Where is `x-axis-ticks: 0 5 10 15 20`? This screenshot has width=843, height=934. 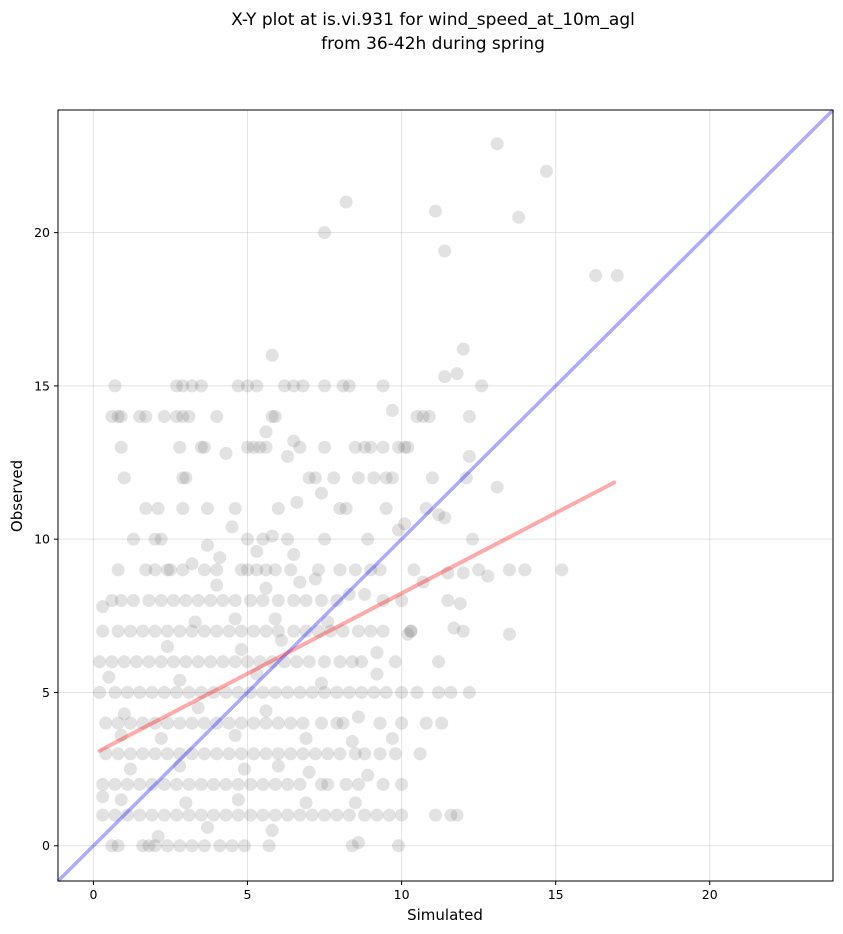
x-axis-ticks: 0 5 10 15 20 is located at coordinates (403, 891).